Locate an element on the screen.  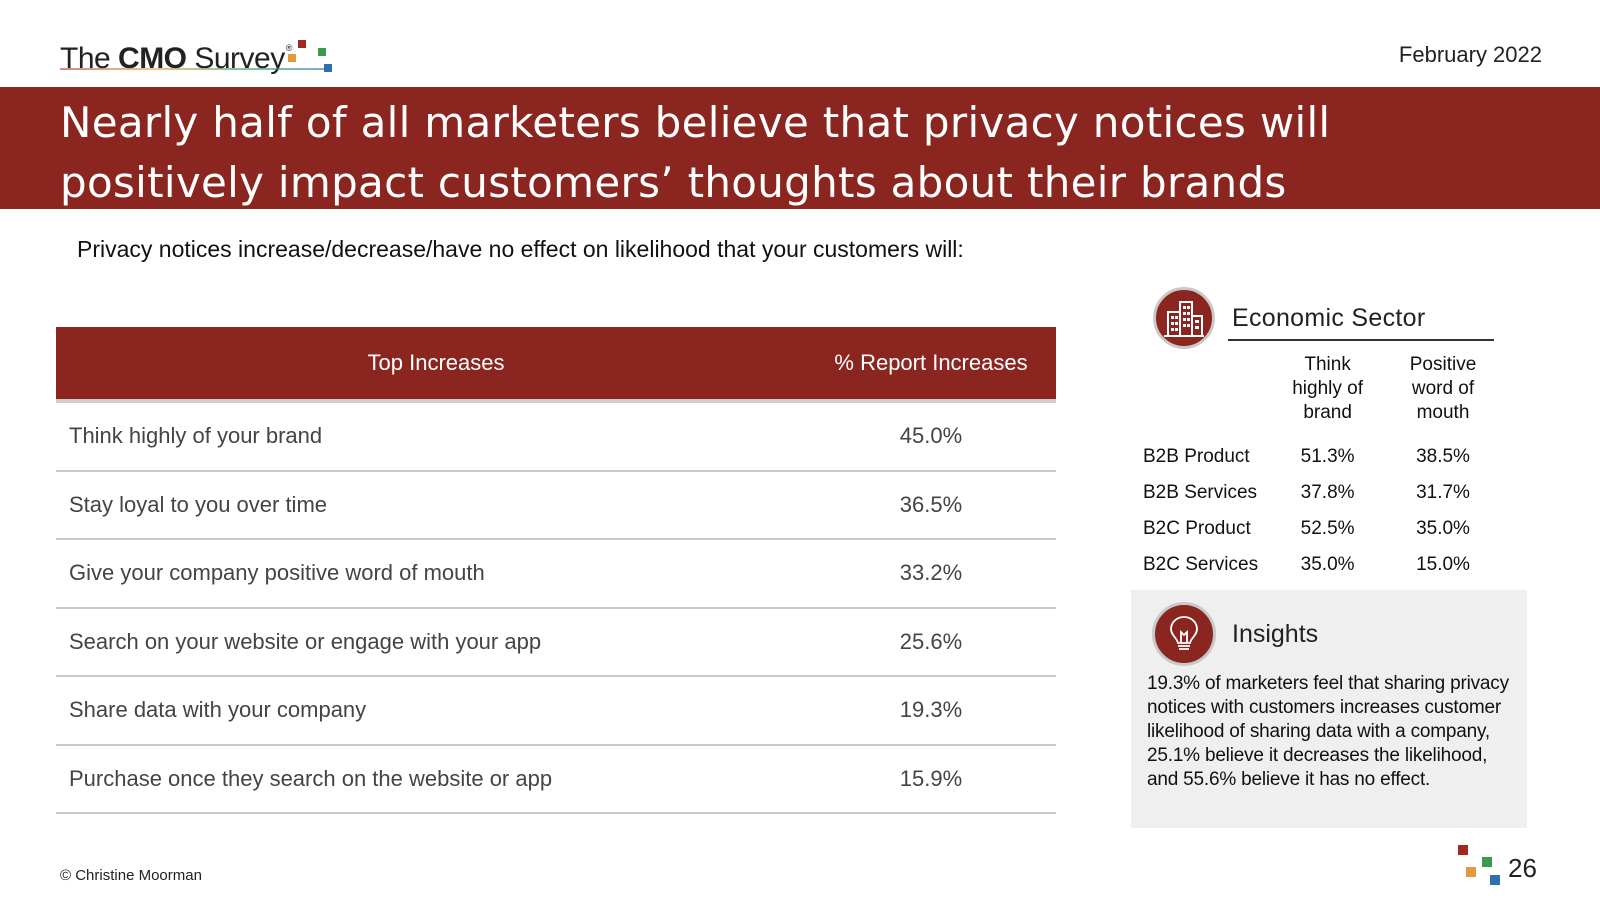
sector-row: B2C Services 35.0% 15.0% is located at coordinates (1323, 565).